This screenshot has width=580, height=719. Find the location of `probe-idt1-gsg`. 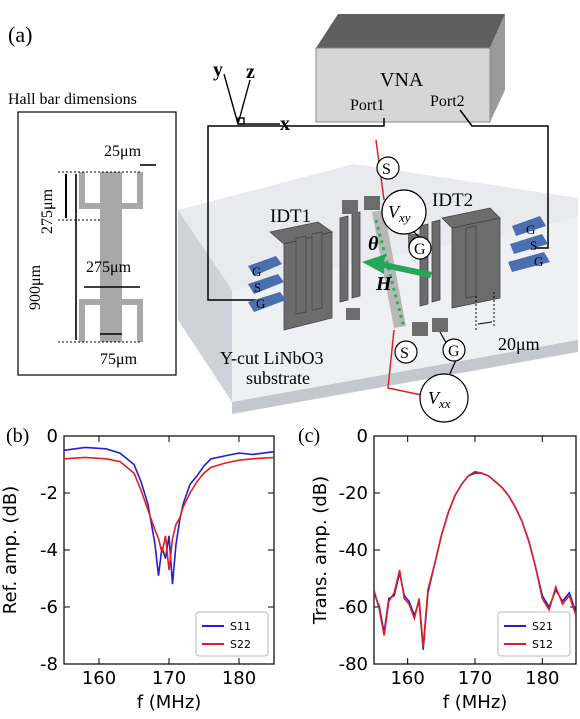

probe-idt1-gsg is located at coordinates (267, 284).